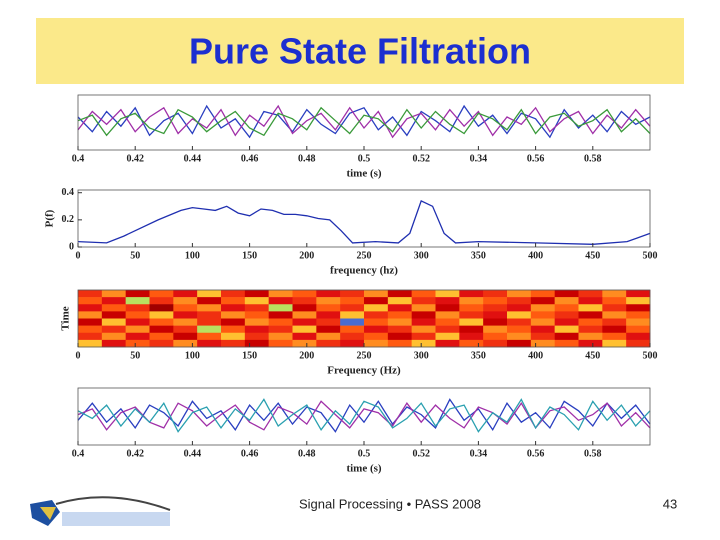  What do you see at coordinates (360, 51) in the screenshot?
I see `slide-title: Pure State Filtration` at bounding box center [360, 51].